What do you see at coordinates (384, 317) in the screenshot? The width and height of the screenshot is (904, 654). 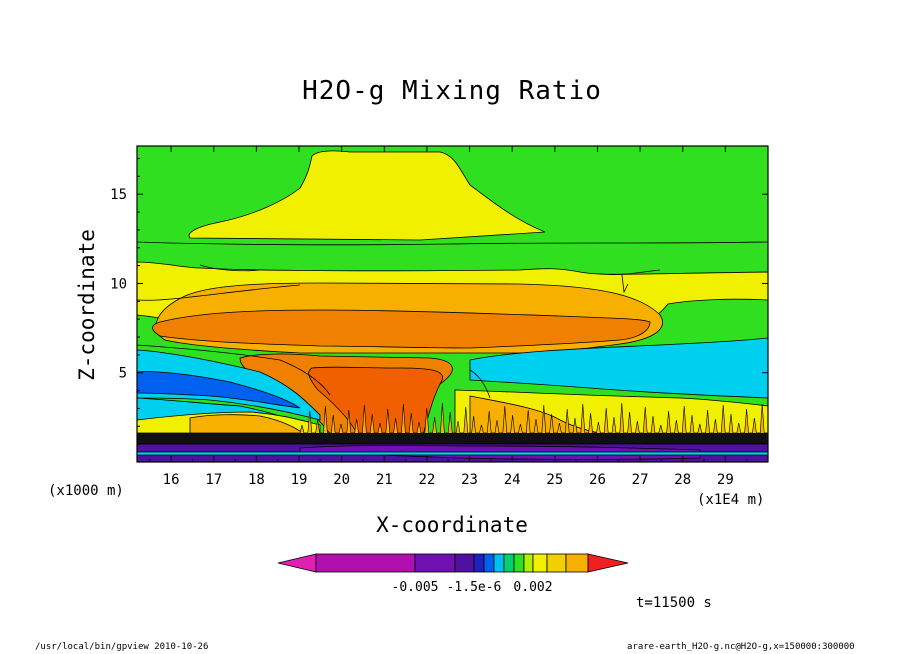 I see `x-tick-21: 21` at bounding box center [384, 317].